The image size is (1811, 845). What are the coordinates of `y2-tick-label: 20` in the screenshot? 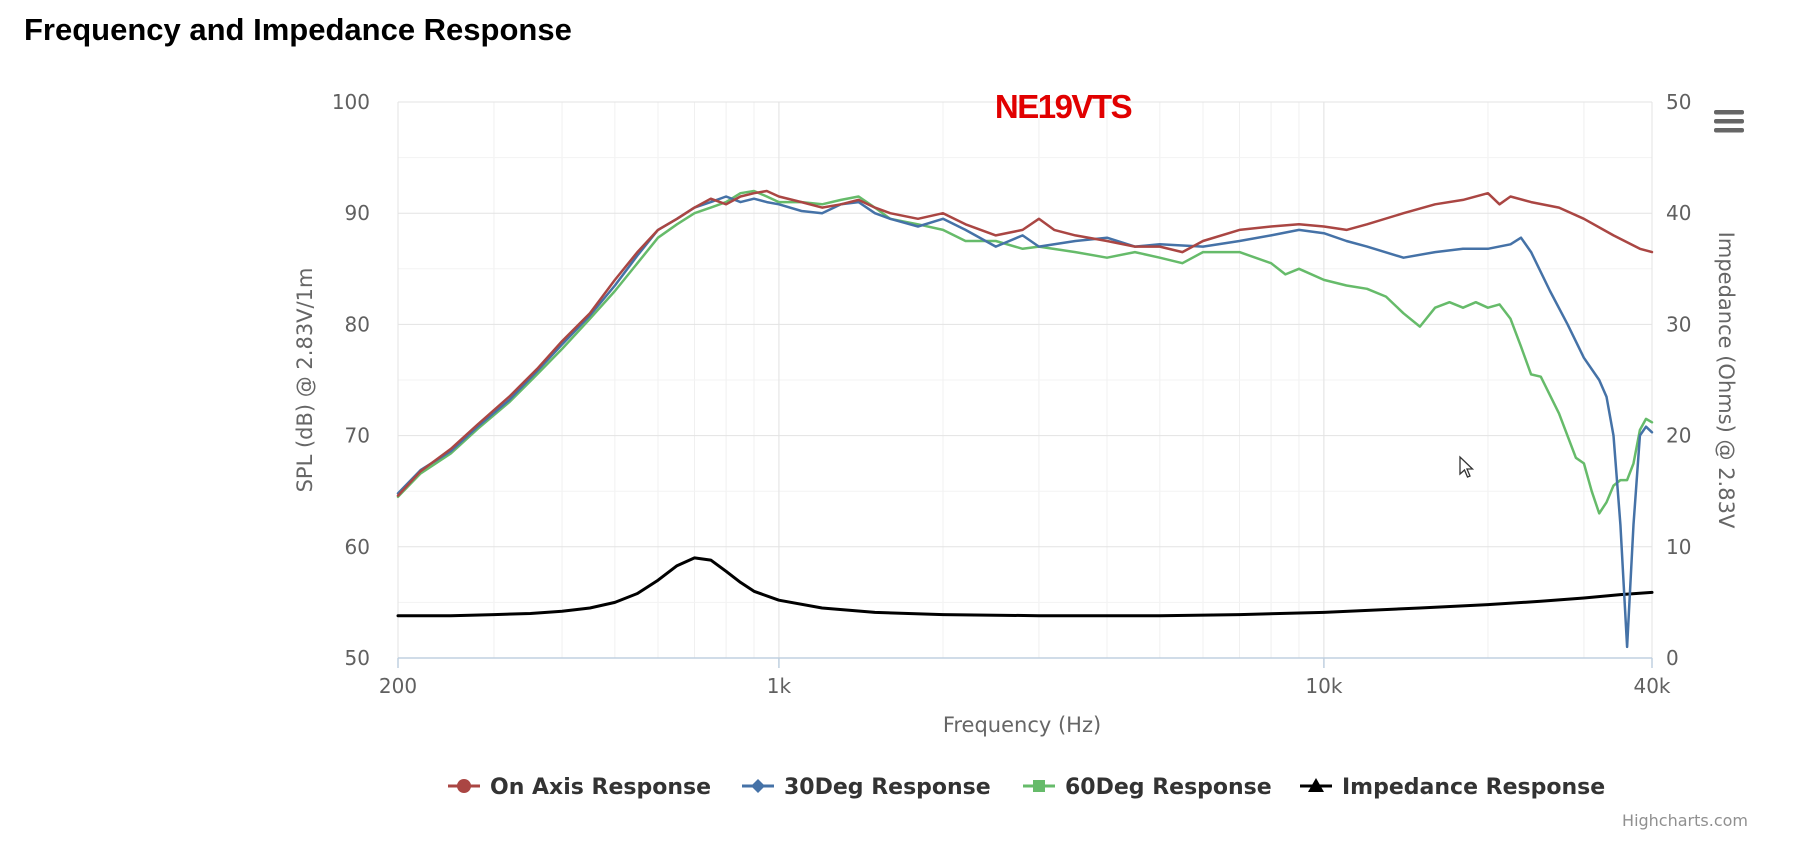 It's located at (1678, 436).